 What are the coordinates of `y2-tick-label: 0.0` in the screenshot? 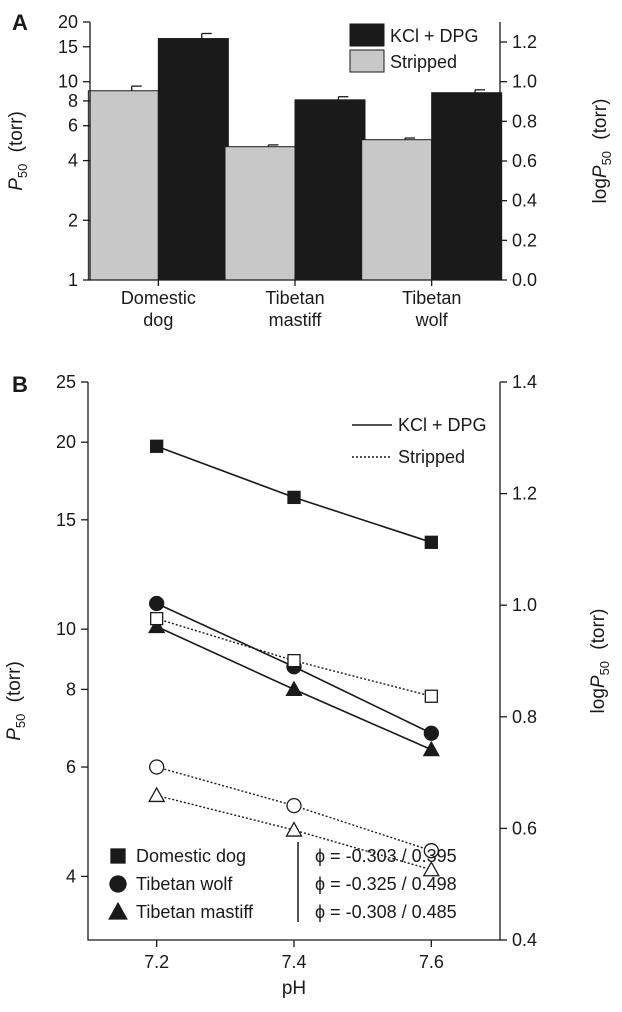 It's located at (524, 280).